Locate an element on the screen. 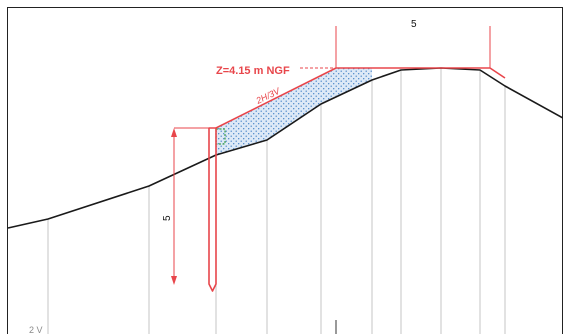 The image size is (563, 334). embankment-fill is located at coordinates (294, 111).